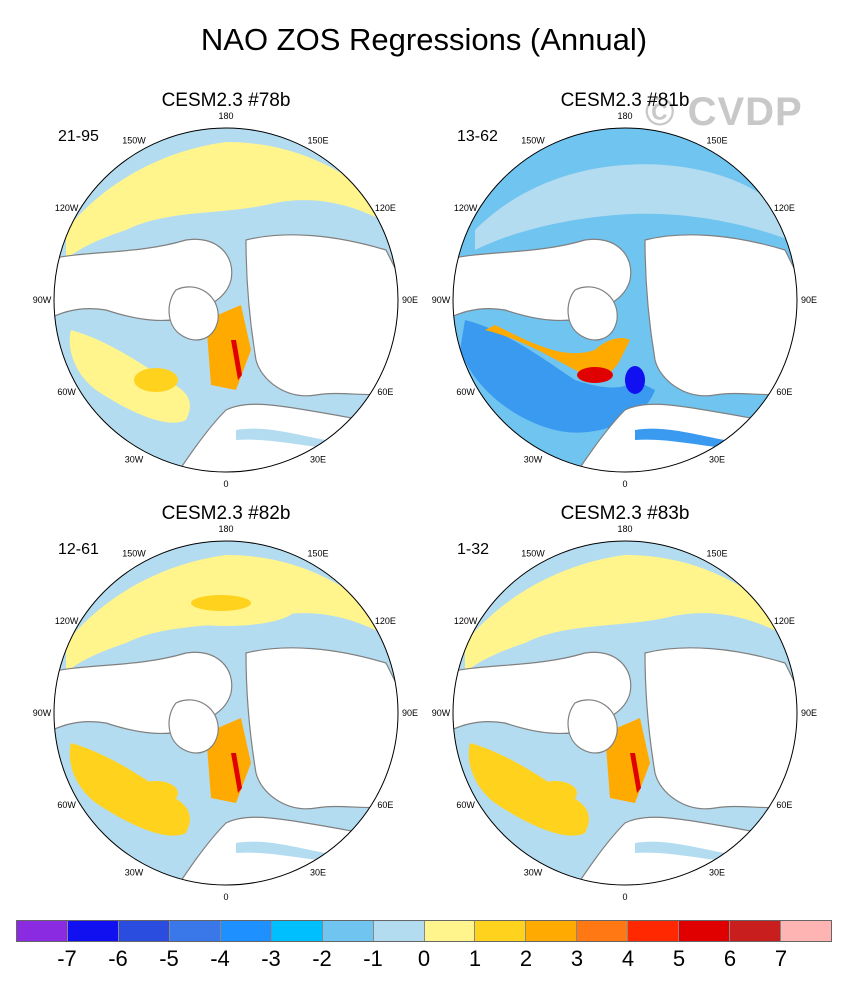  I want to click on panel-title: CESM2.3 #83b, so click(625, 513).